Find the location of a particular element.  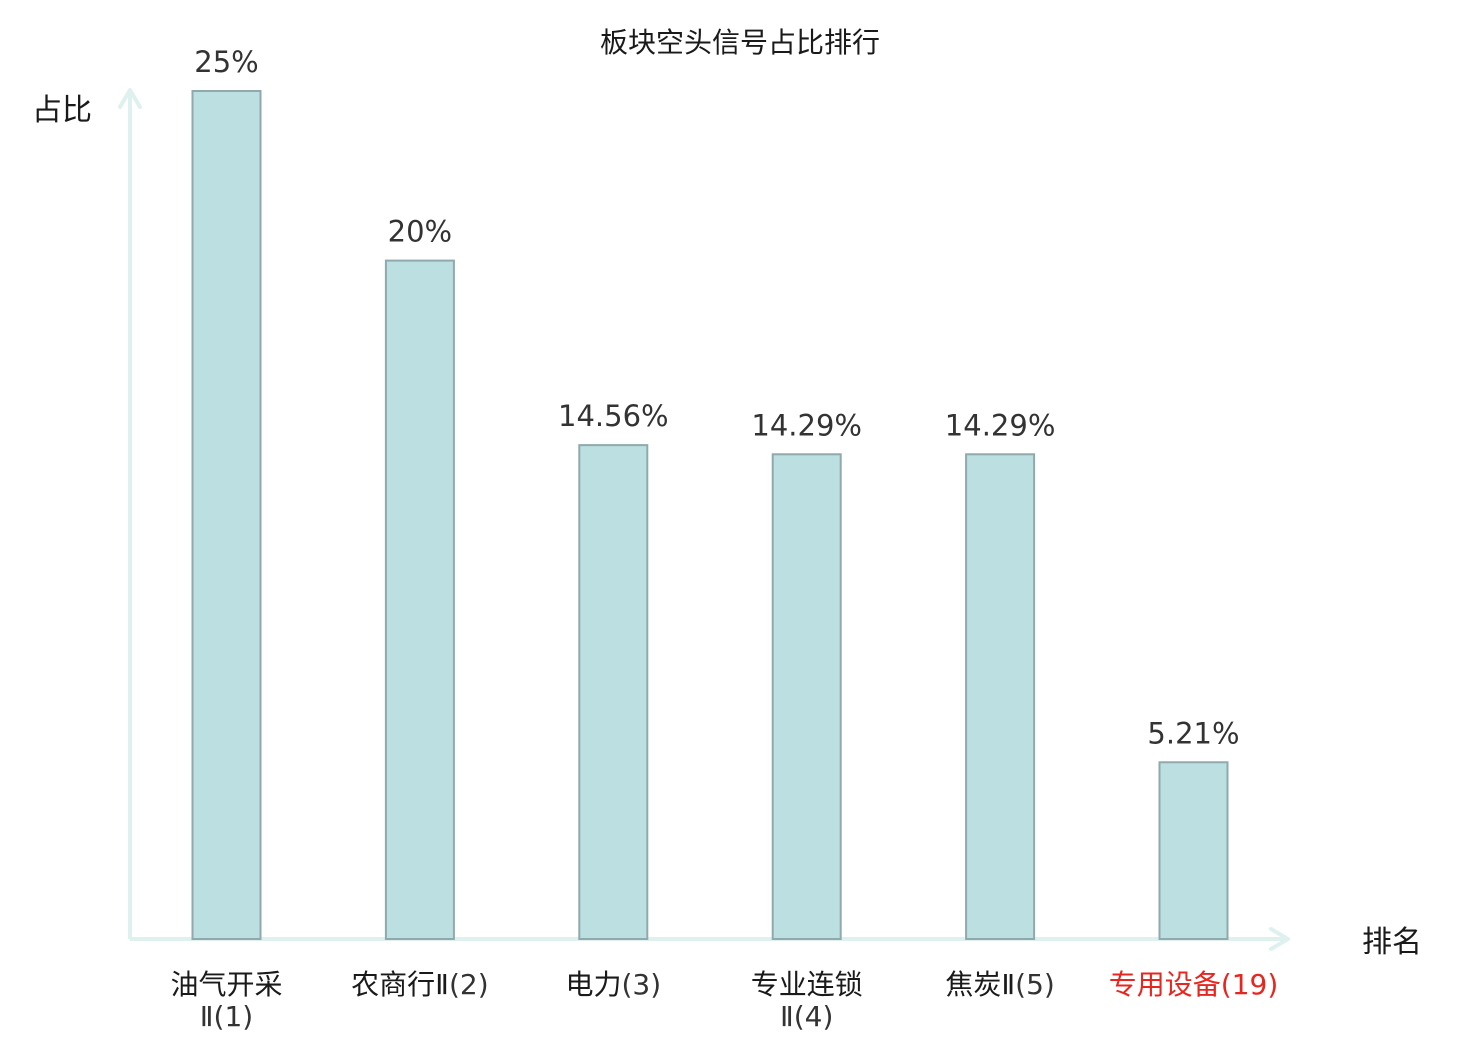

category-name: 电力 is located at coordinates (593, 984).